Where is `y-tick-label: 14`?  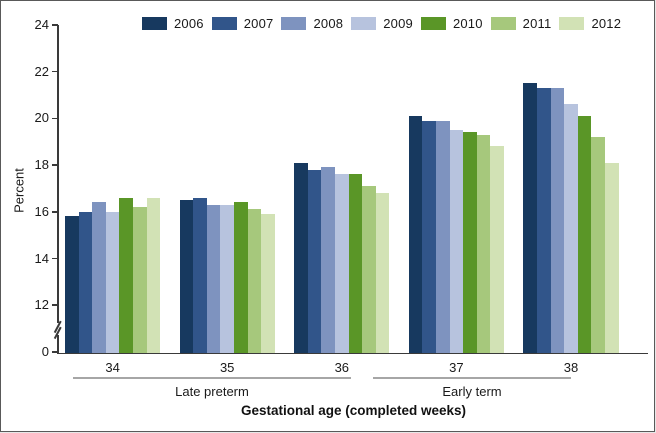 y-tick-label: 14 is located at coordinates (41, 258).